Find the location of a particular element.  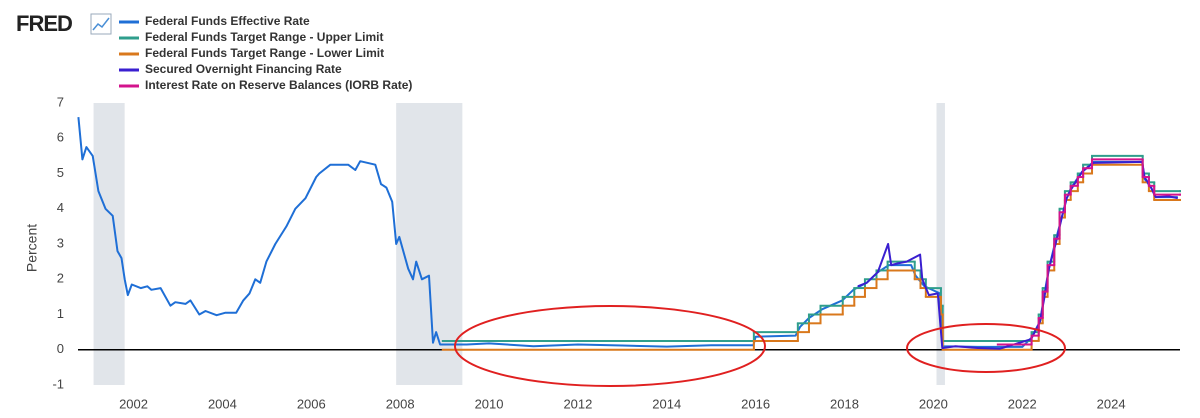

y-tick-label: 2 is located at coordinates (60, 278).